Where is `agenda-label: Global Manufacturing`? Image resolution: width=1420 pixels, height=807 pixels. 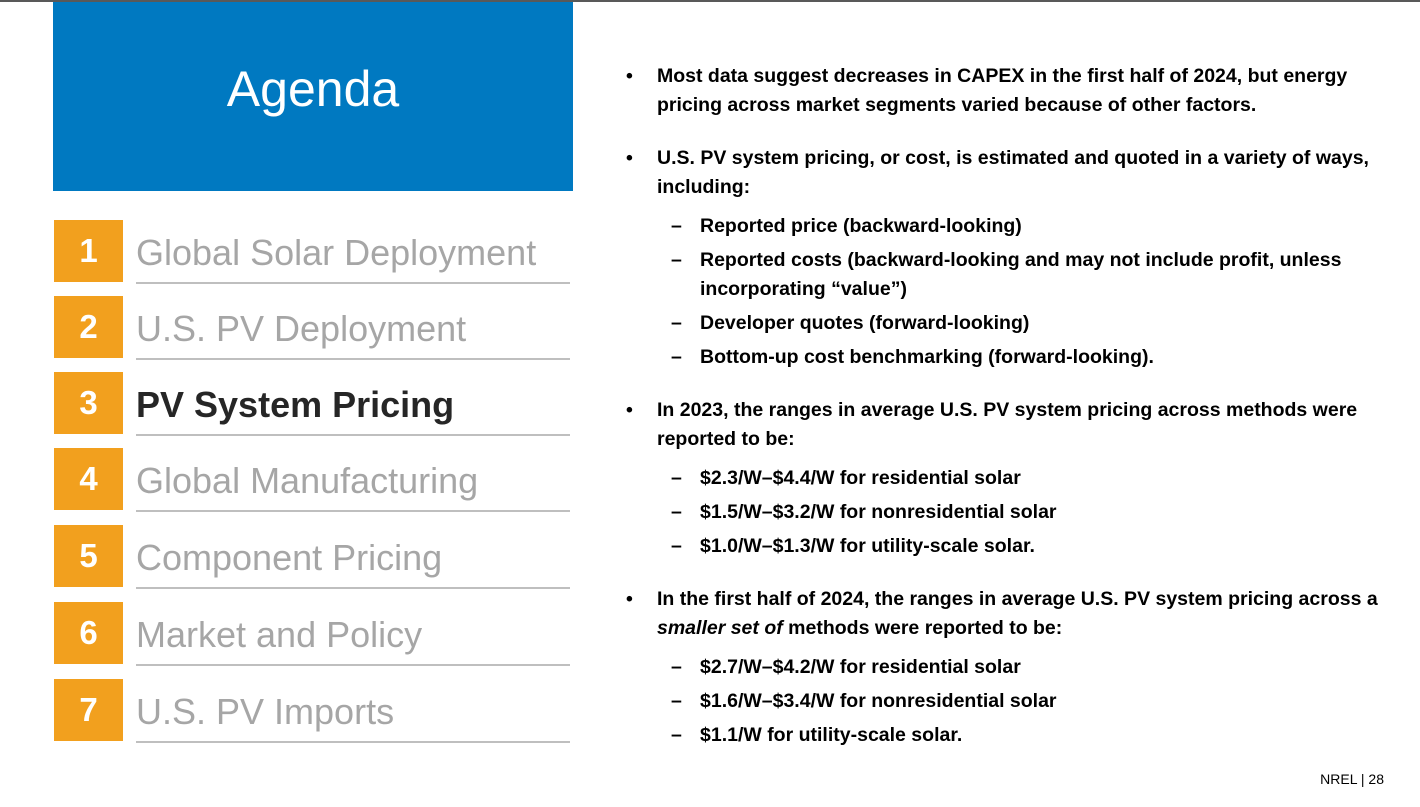
agenda-label: Global Manufacturing is located at coordinates (307, 480).